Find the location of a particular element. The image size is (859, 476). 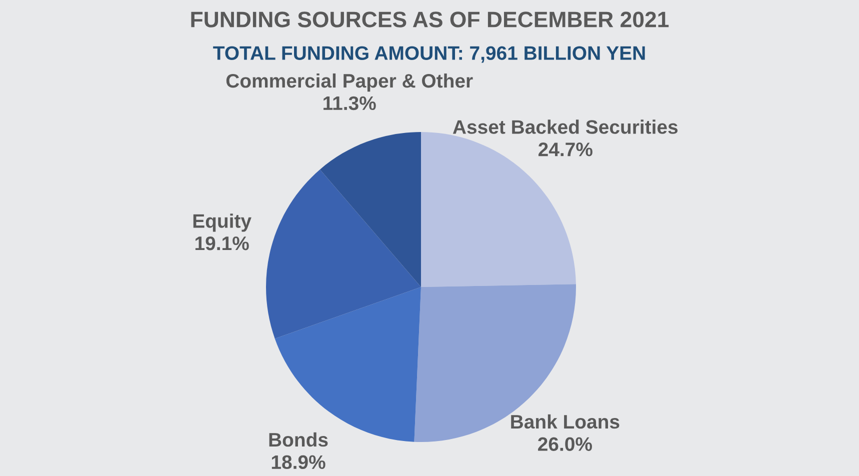

slice-label: Equity is located at coordinates (222, 223).